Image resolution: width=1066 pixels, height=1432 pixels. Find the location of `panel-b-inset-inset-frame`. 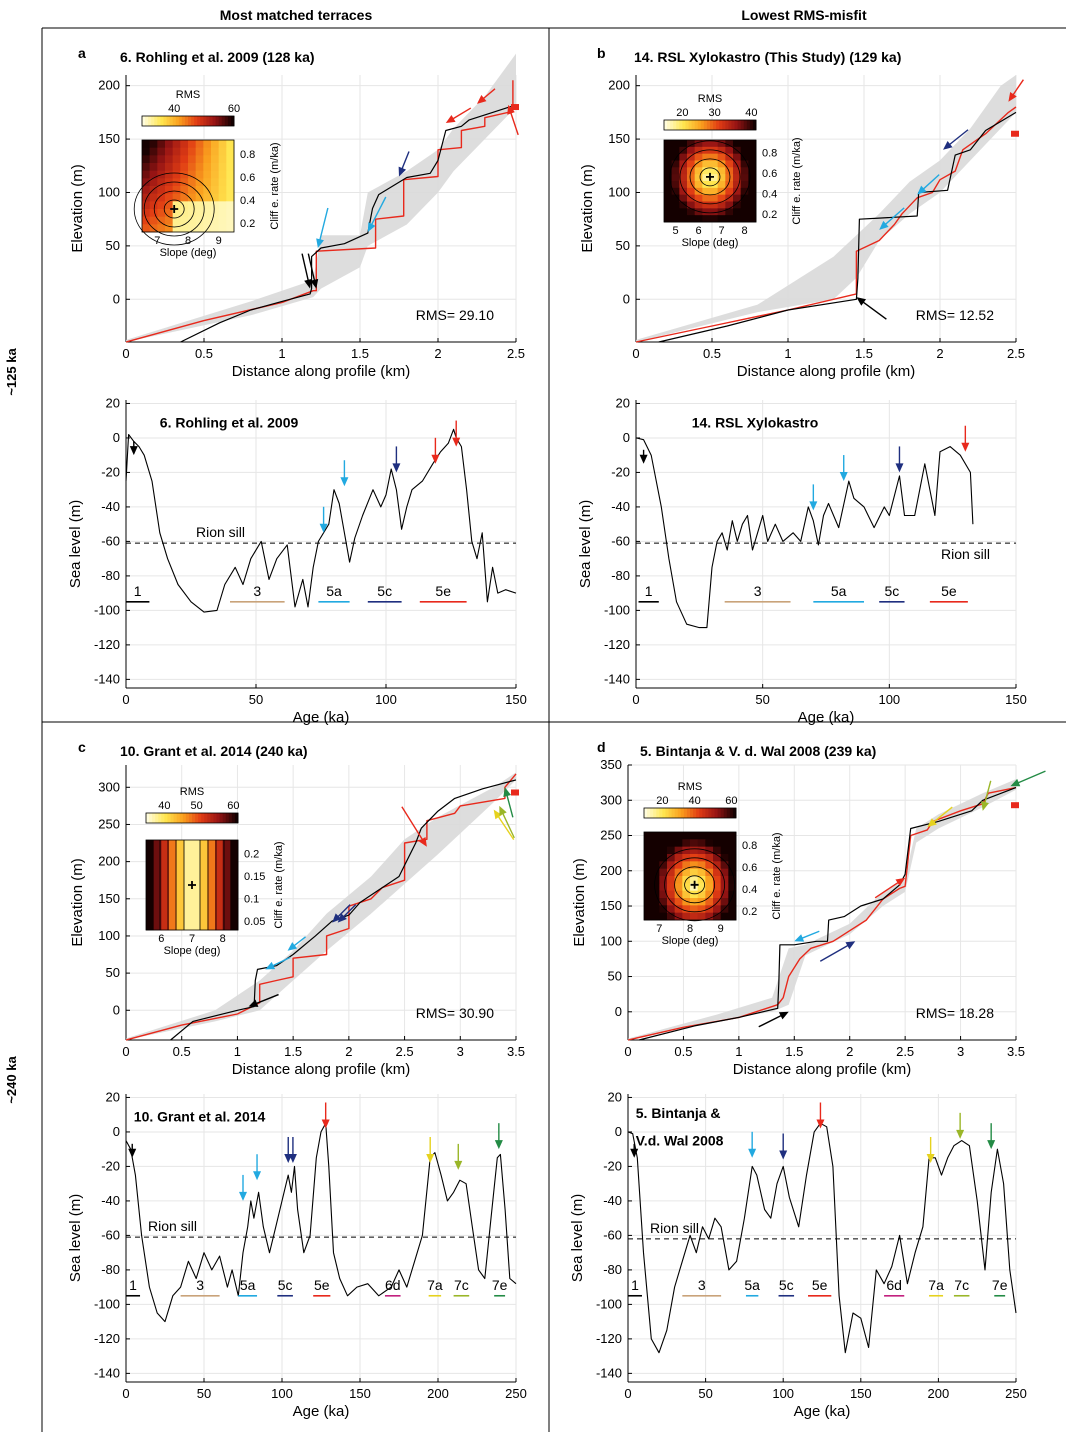

panel-b-inset-inset-frame is located at coordinates (710, 181).